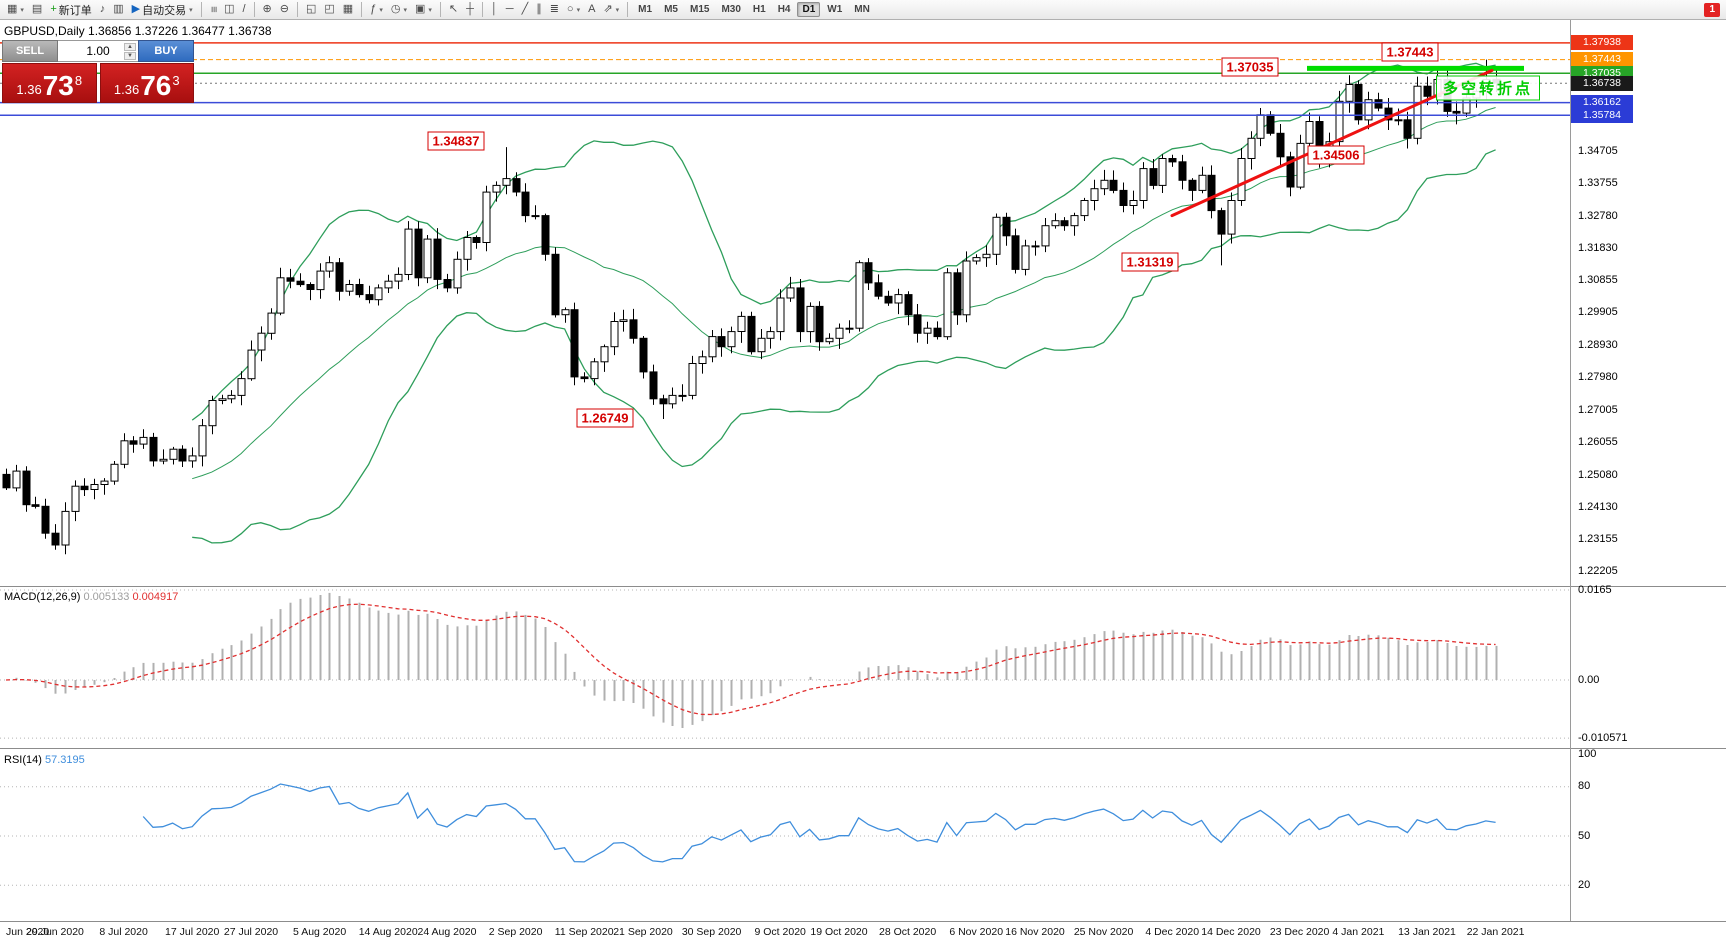 The height and width of the screenshot is (943, 1726). What do you see at coordinates (1602, 83) in the screenshot?
I see `price-tag-1.36738: 1.36738` at bounding box center [1602, 83].